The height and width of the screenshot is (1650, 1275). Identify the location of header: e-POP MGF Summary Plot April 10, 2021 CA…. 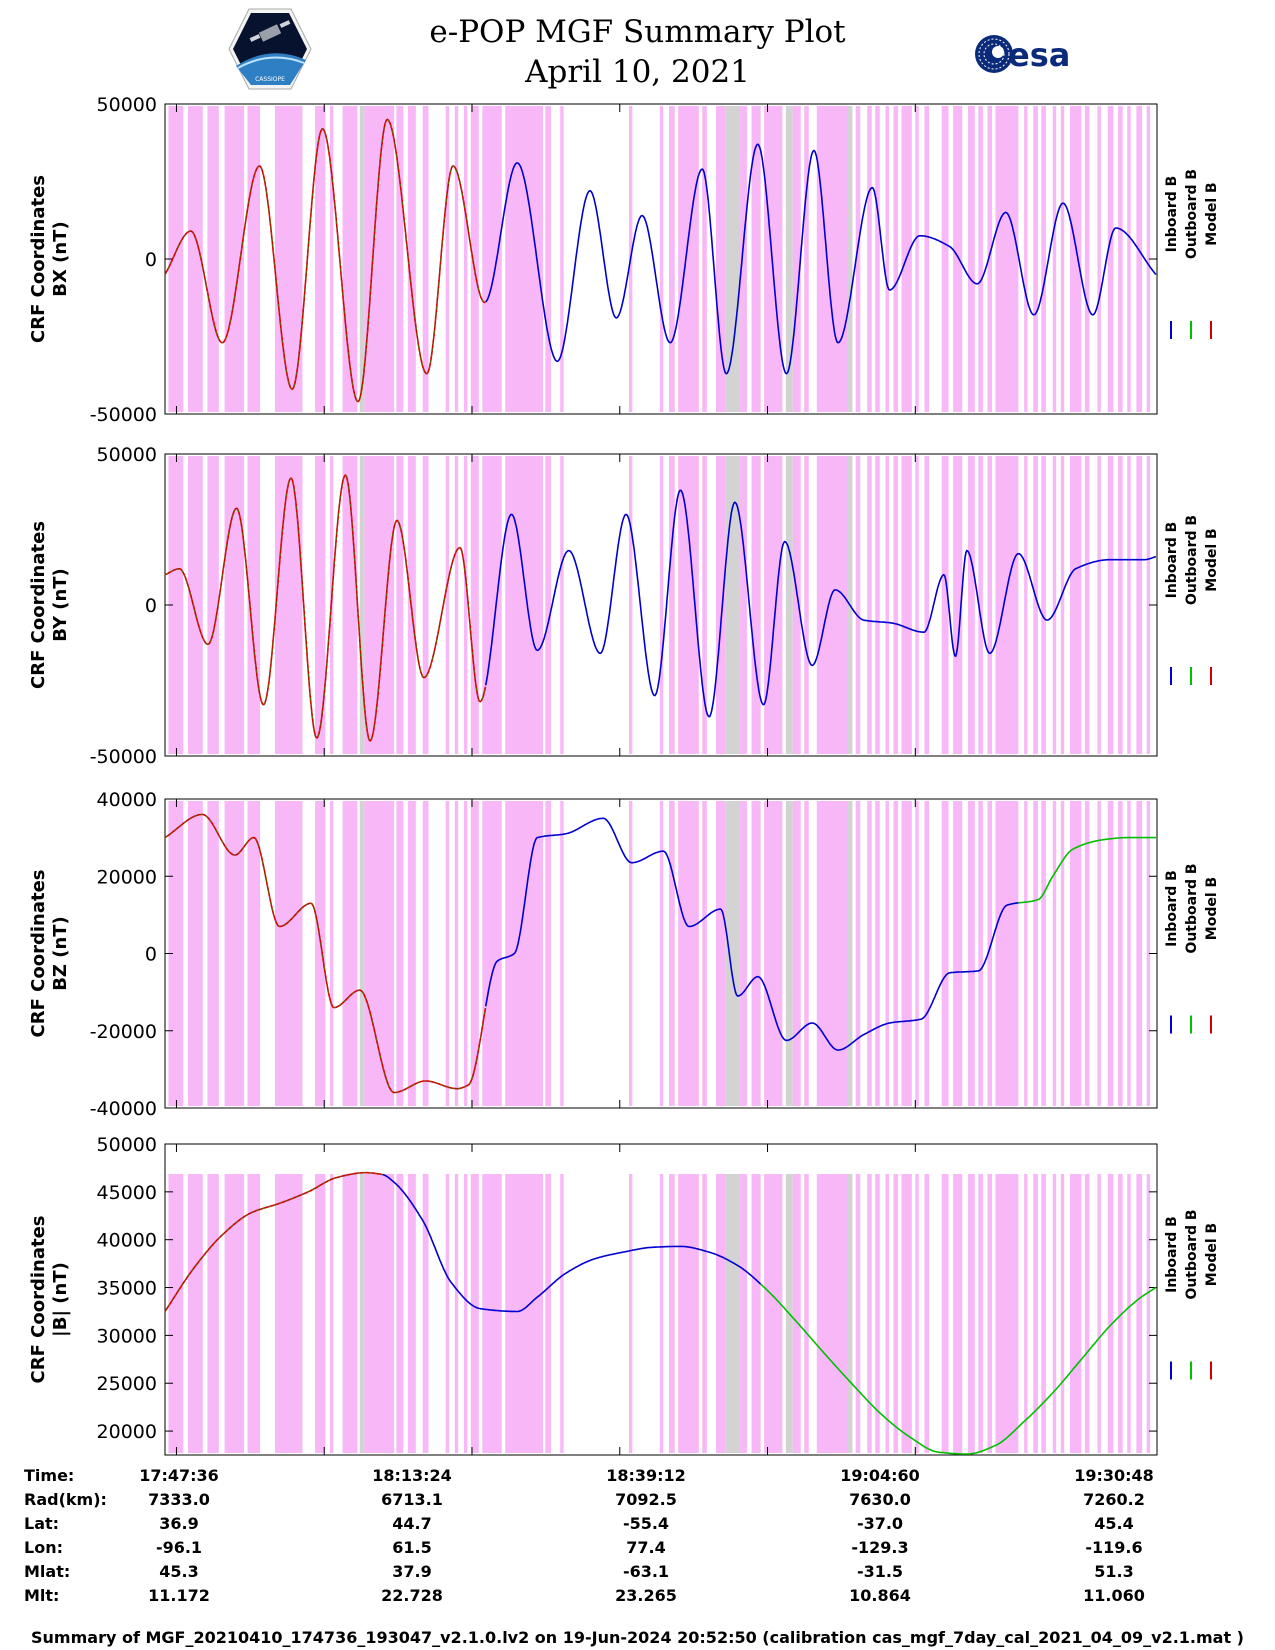
(637, 50).